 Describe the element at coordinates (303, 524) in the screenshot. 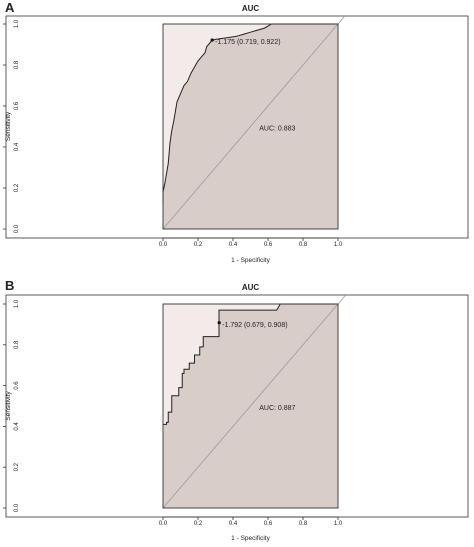

I see `panel-b-x-tick-label: 0.8` at that location.